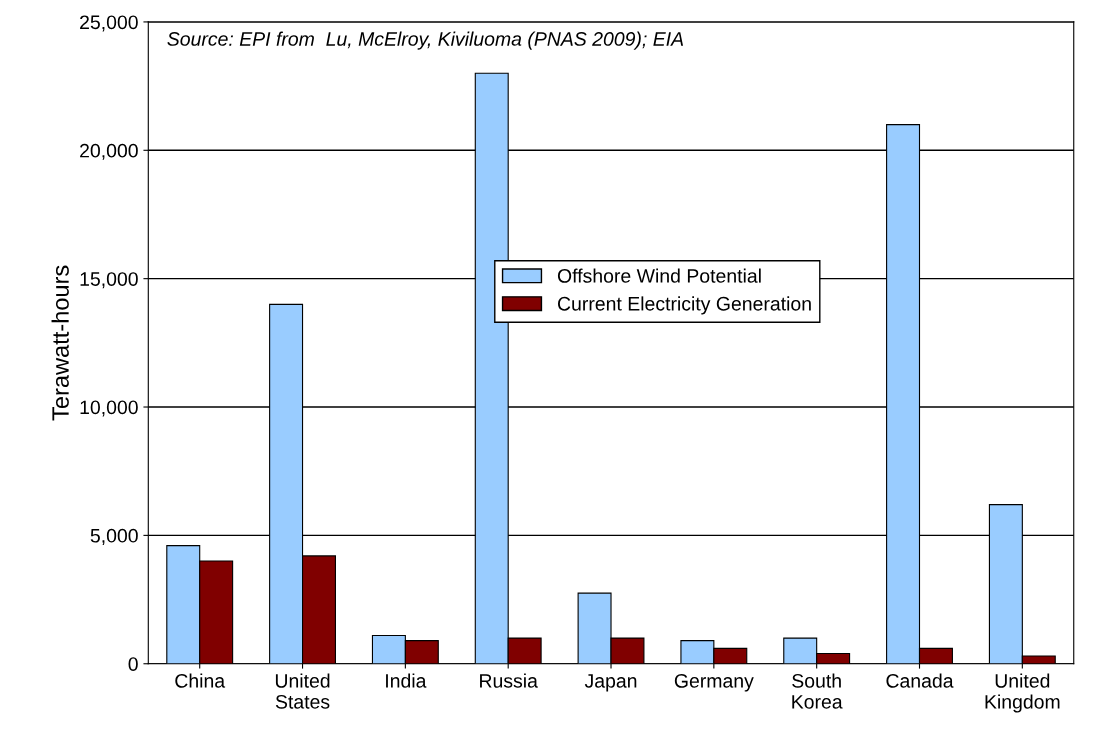 This screenshot has width=1115, height=731. Describe the element at coordinates (109, 280) in the screenshot. I see `y-tick-label: 15,000` at that location.